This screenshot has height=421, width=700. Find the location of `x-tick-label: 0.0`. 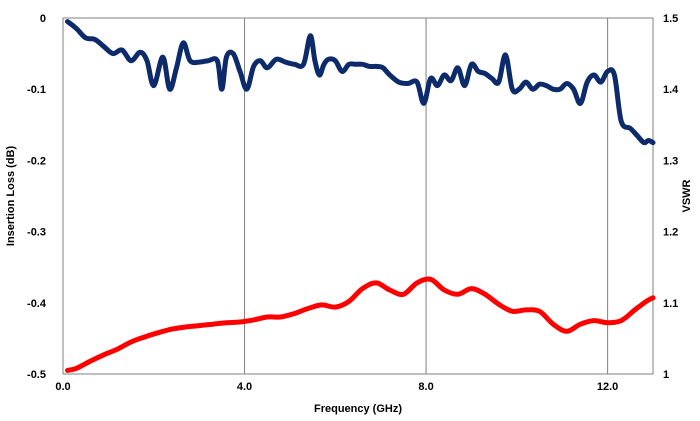

x-tick-label: 0.0 is located at coordinates (62, 387).